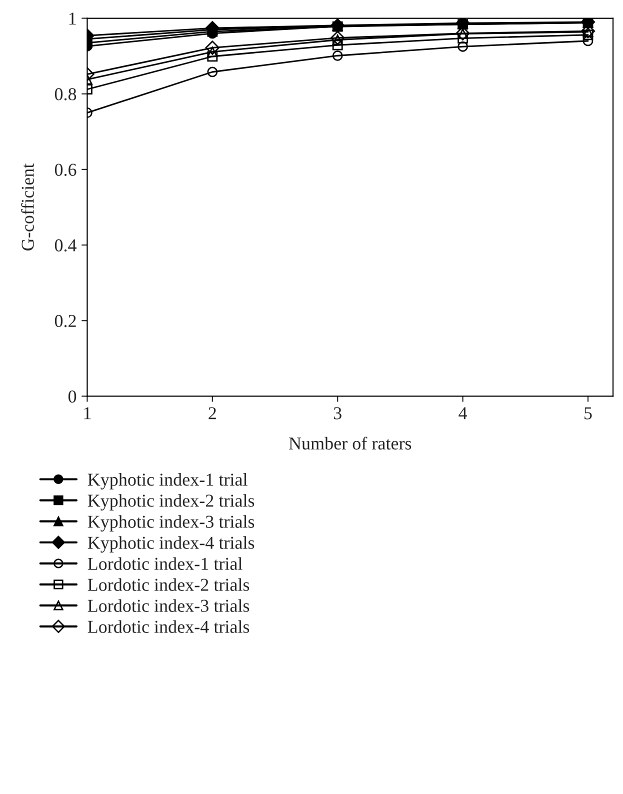 The height and width of the screenshot is (794, 623). What do you see at coordinates (171, 523) in the screenshot?
I see `legend-label: Kyphotic index-3 trials` at bounding box center [171, 523].